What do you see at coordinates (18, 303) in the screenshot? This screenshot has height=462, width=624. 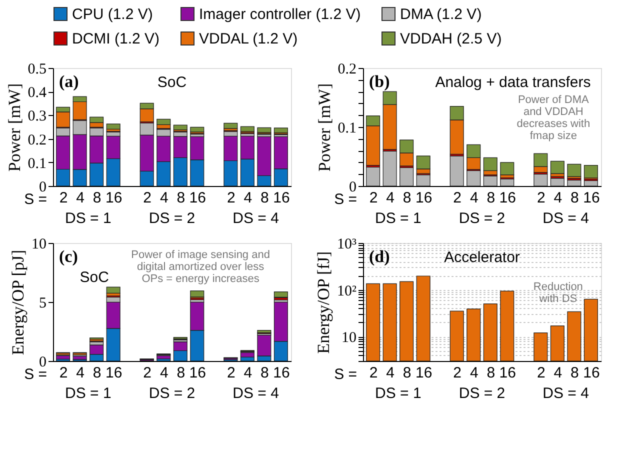 I see `y-axis-title: Energy/OP [pJ]` at bounding box center [18, 303].